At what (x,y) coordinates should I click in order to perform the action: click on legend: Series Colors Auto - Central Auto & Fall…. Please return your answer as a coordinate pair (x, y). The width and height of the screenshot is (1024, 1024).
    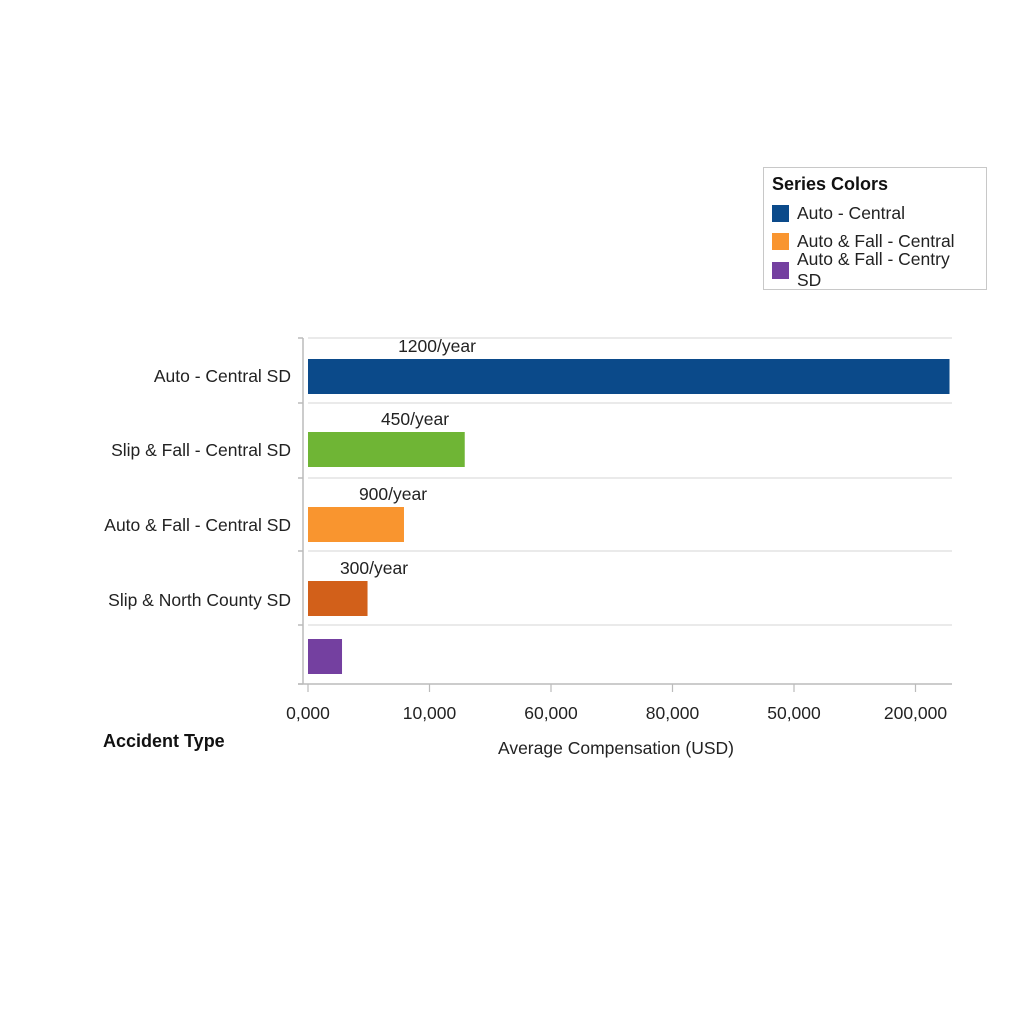
    Looking at the image, I should click on (875, 228).